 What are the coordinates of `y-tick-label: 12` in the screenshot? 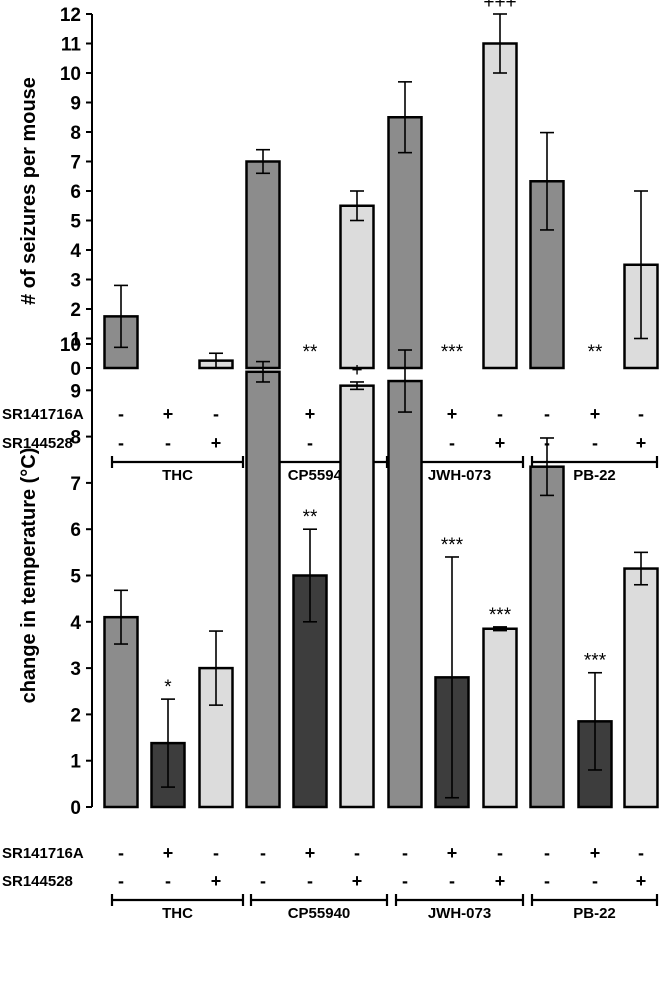 It's located at (70, 15).